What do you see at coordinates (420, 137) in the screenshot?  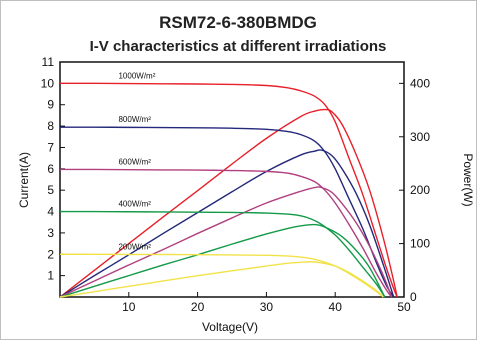 I see `y2-tick-label: 300` at bounding box center [420, 137].